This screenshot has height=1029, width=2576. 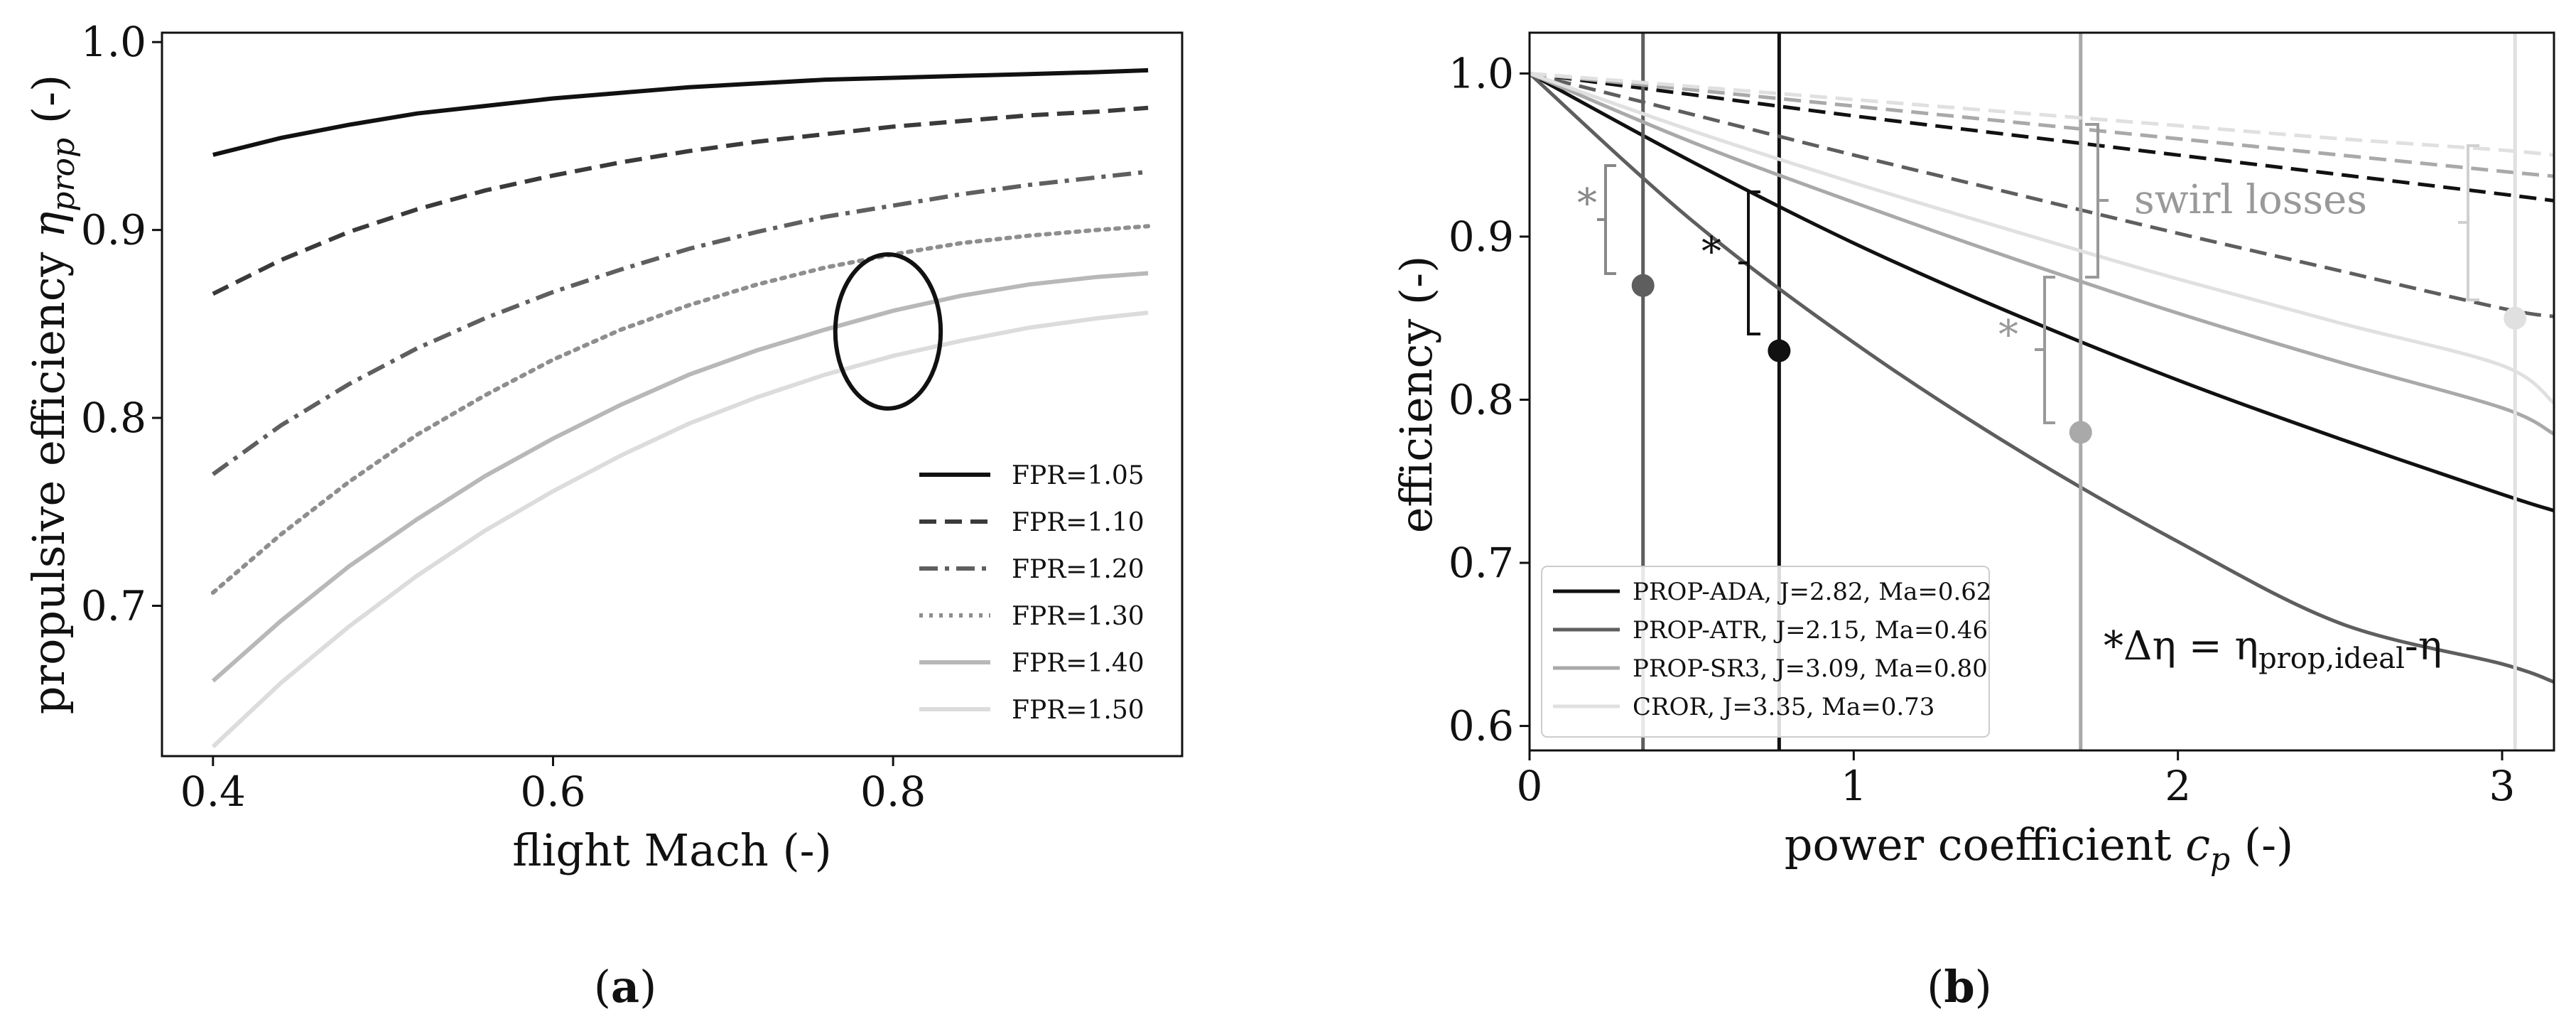 What do you see at coordinates (893, 791) in the screenshot?
I see `x-tick-label: 0.8` at bounding box center [893, 791].